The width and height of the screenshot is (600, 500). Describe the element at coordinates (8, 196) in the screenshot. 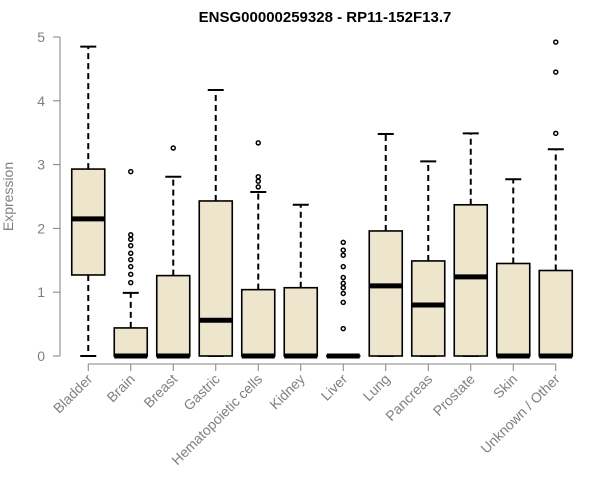

I see `y-axis-label: Expression` at that location.